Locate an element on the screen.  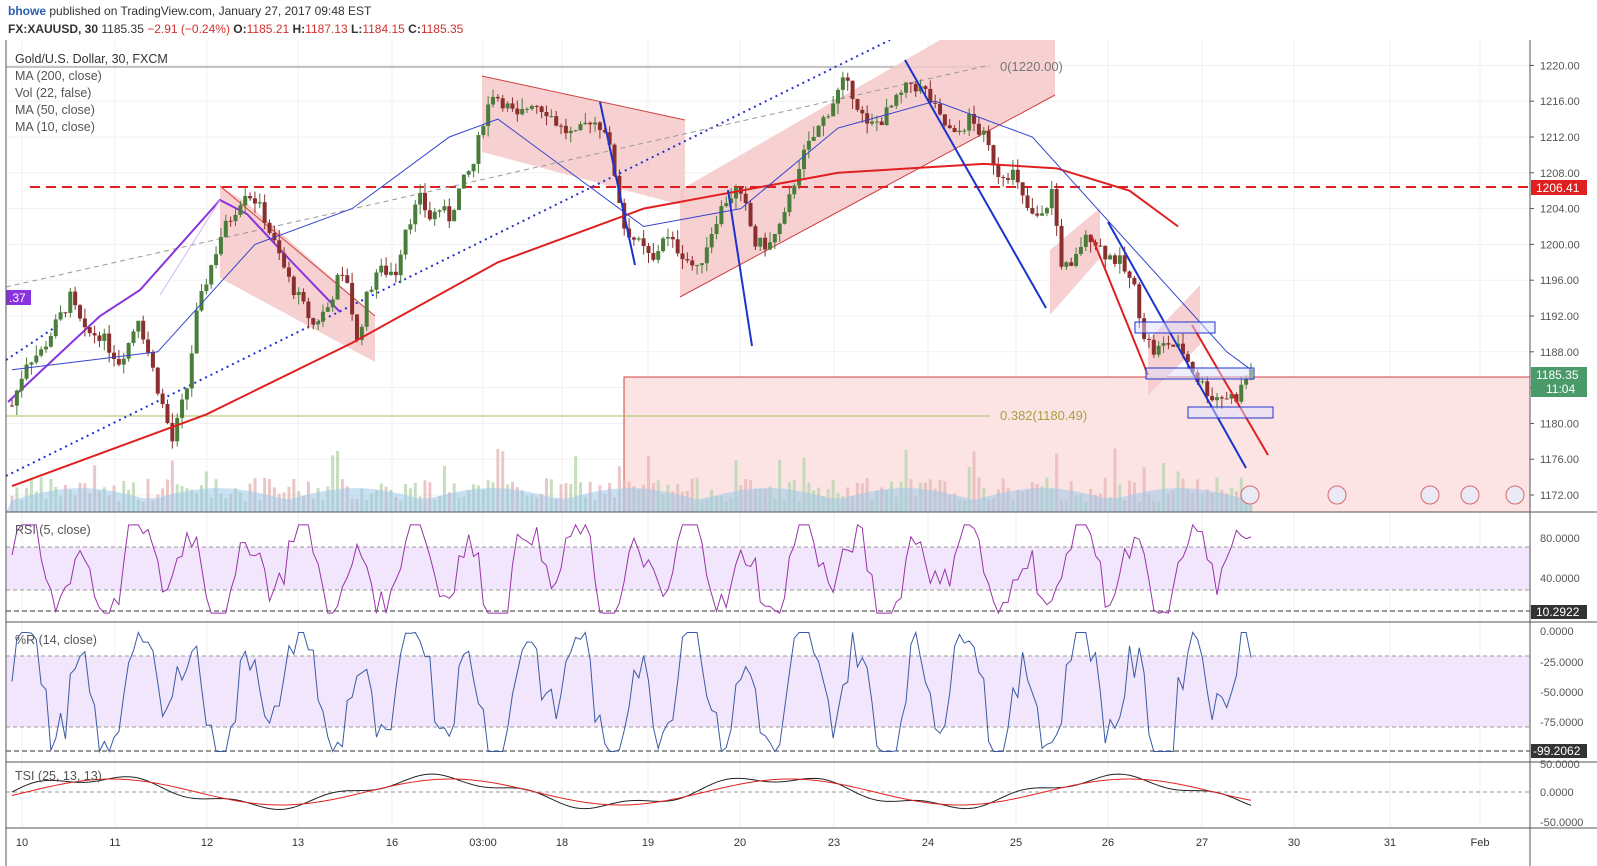
tsi-panel: TSI (25, 13, 13) is located at coordinates (768, 790).